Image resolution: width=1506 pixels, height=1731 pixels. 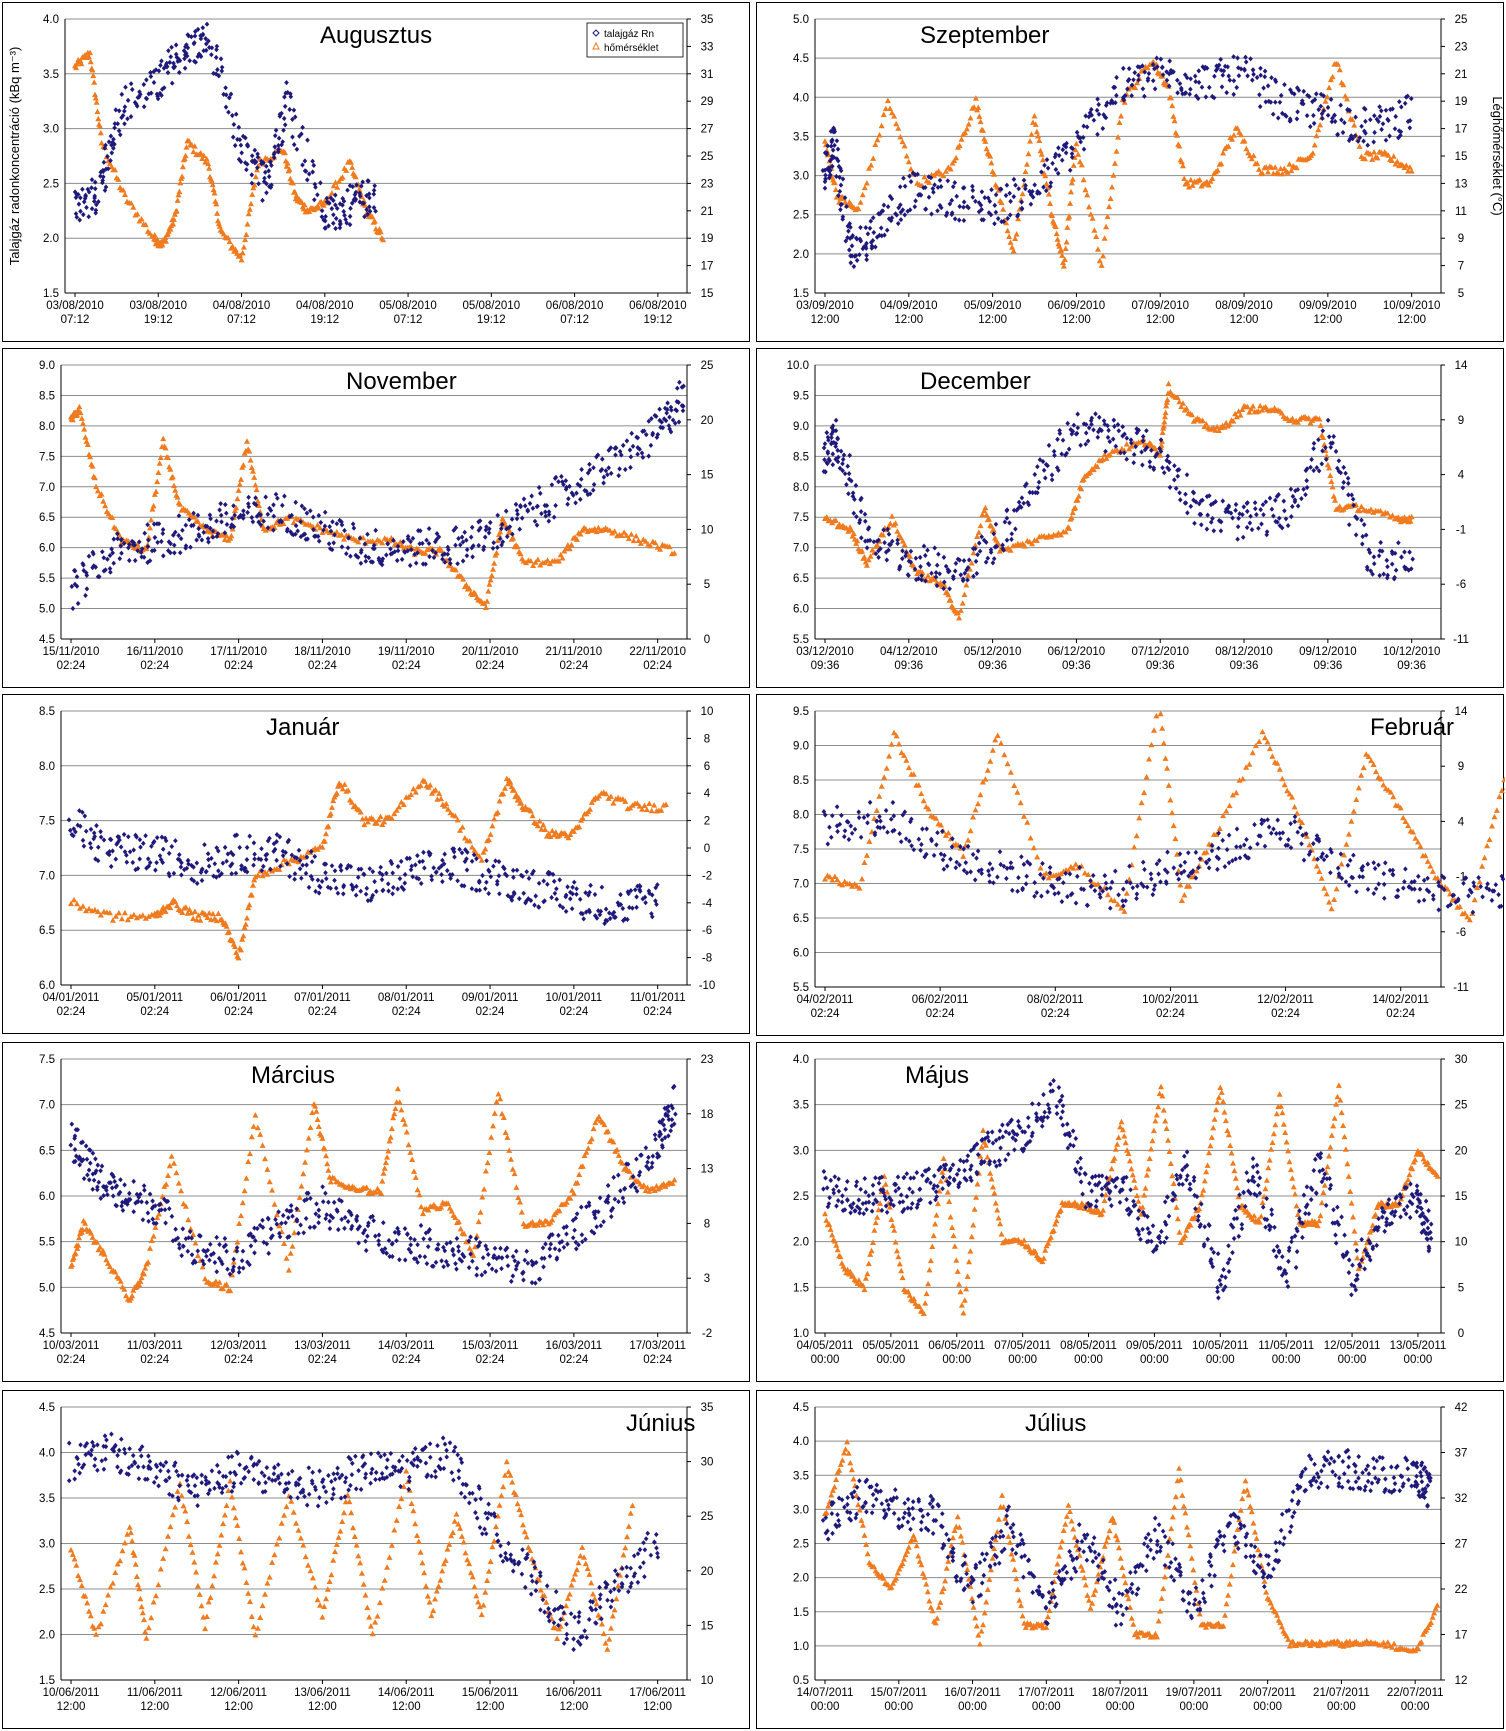 What do you see at coordinates (825, 1000) in the screenshot?
I see `x-tick-label: 04/02/2011` at bounding box center [825, 1000].